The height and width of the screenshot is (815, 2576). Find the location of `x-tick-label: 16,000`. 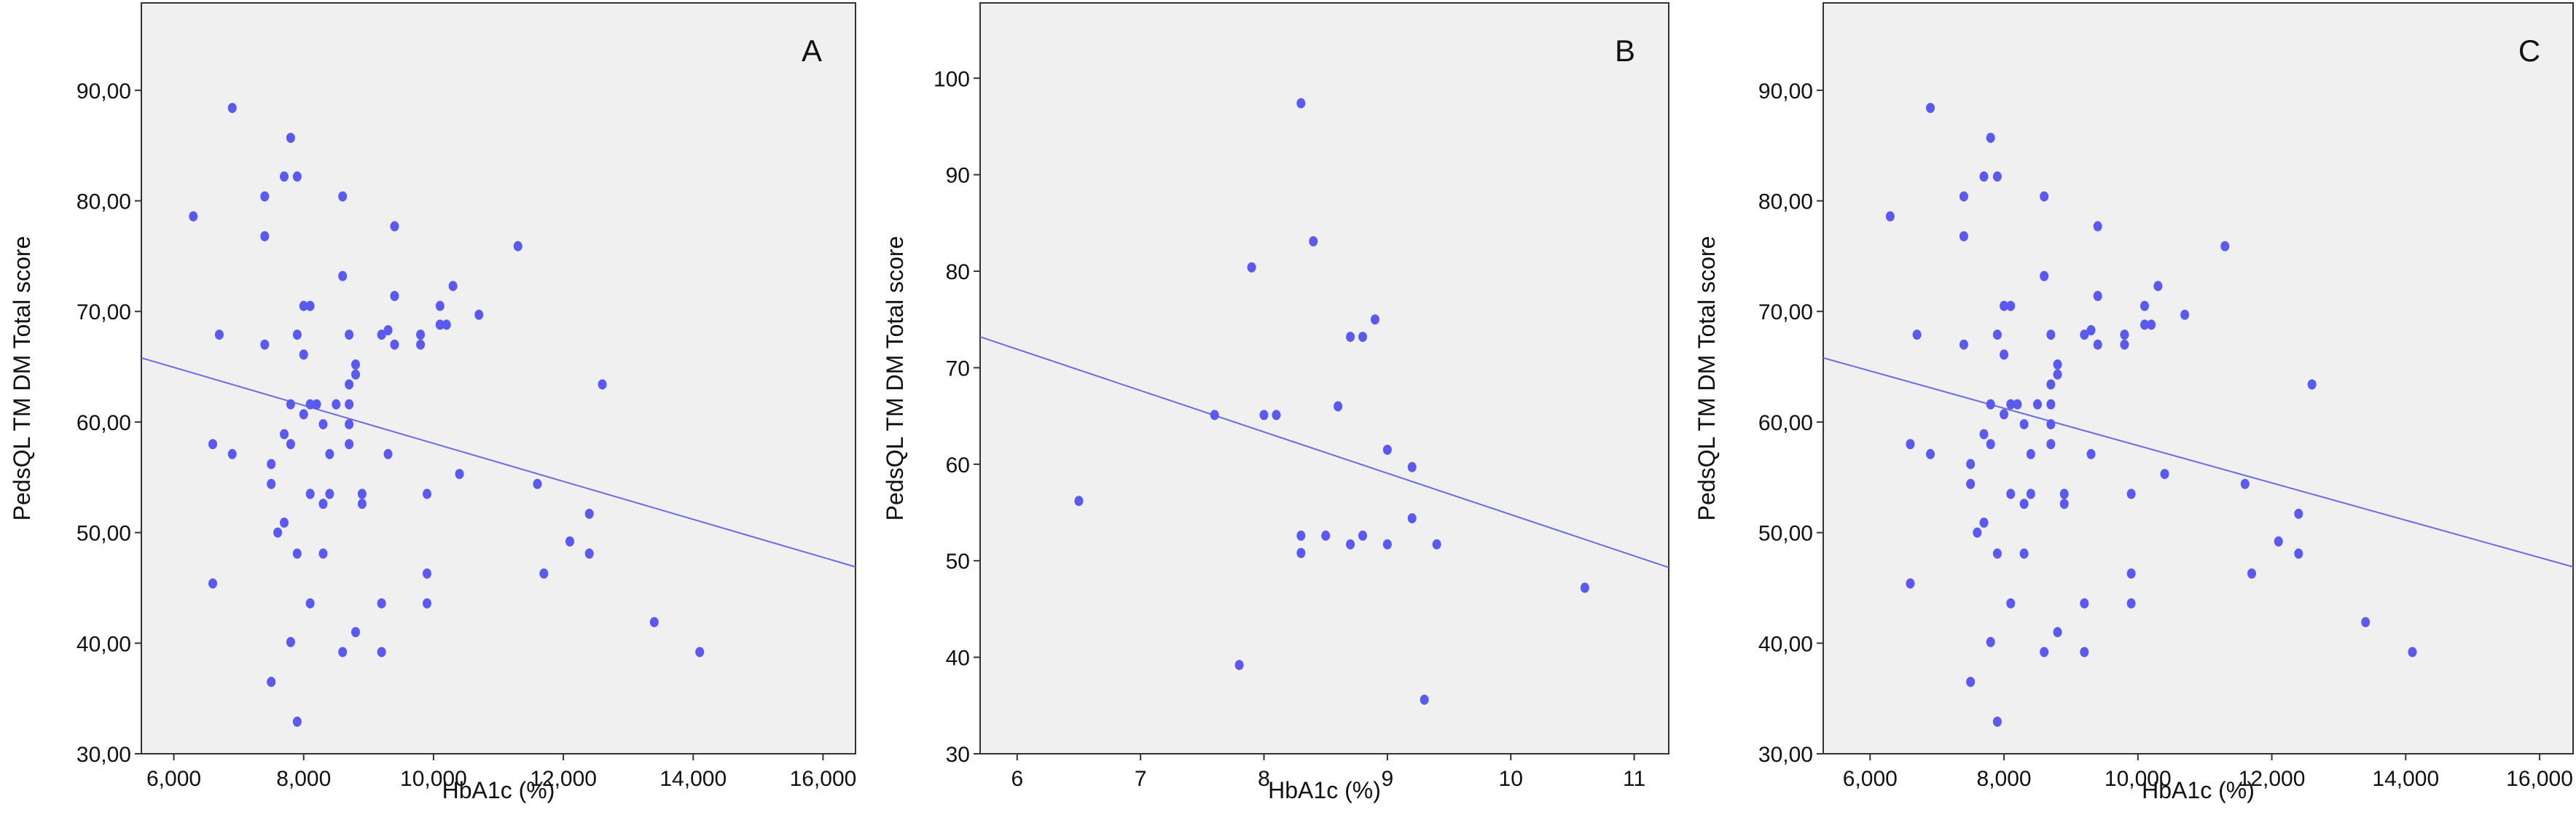

x-tick-label: 16,000 is located at coordinates (823, 779).